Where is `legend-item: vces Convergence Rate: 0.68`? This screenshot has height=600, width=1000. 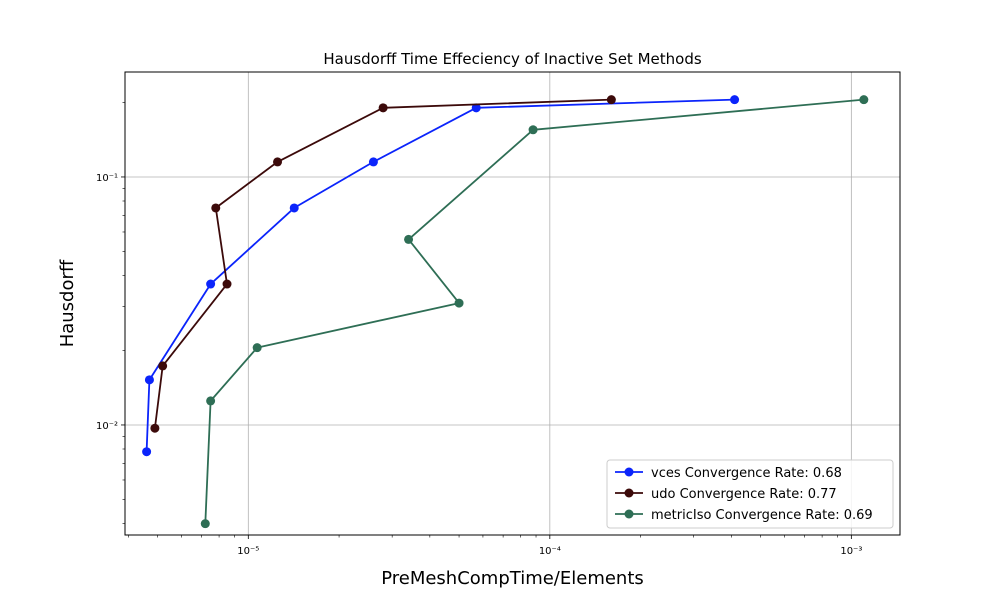
legend-item: vces Convergence Rate: 0.68 is located at coordinates (728, 473).